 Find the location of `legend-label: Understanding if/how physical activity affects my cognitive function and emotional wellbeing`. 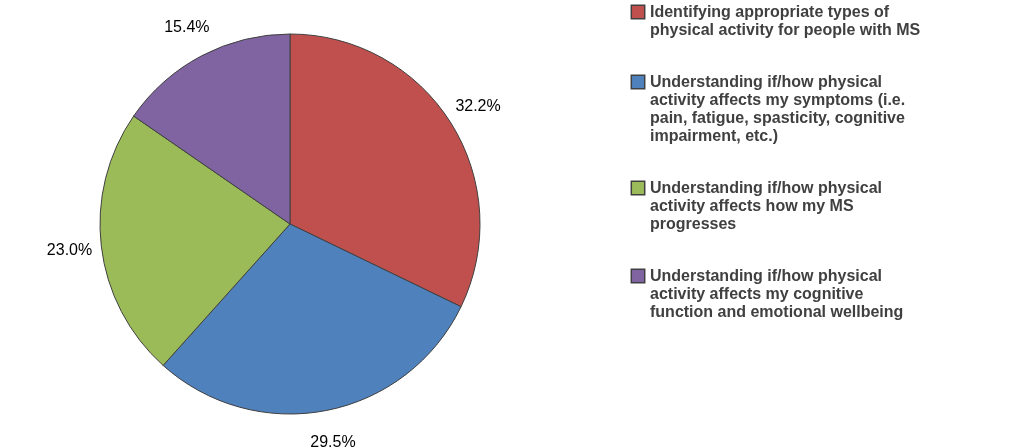

legend-label: Understanding if/how physical activity affects my cognitive function and emotional wellbeing is located at coordinates (777, 293).